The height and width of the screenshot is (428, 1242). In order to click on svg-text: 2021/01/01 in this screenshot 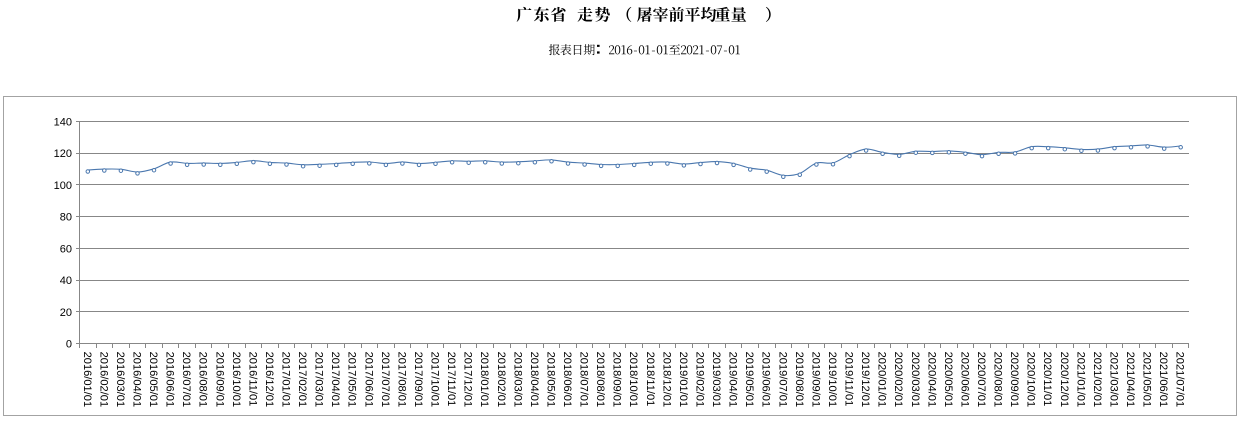, I will do `click(1080, 380)`.